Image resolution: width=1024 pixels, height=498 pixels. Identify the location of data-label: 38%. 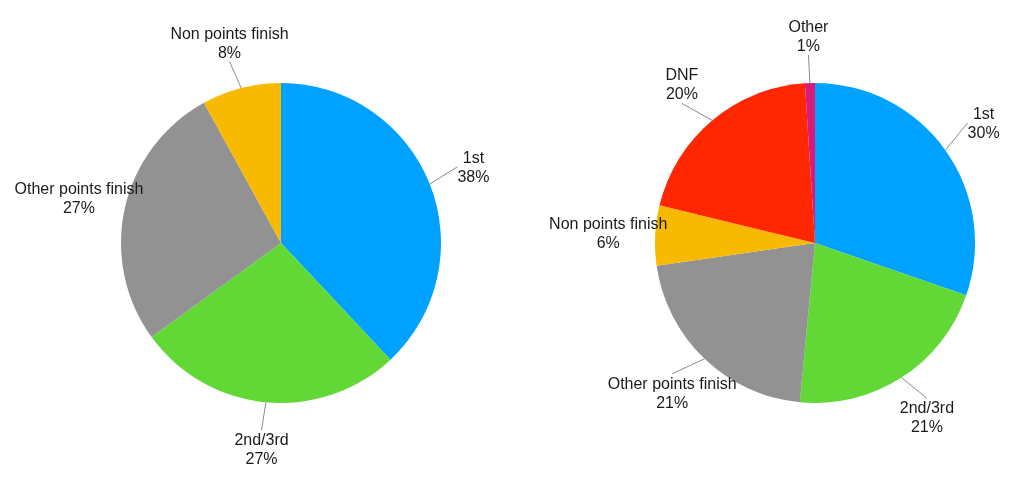
(473, 176).